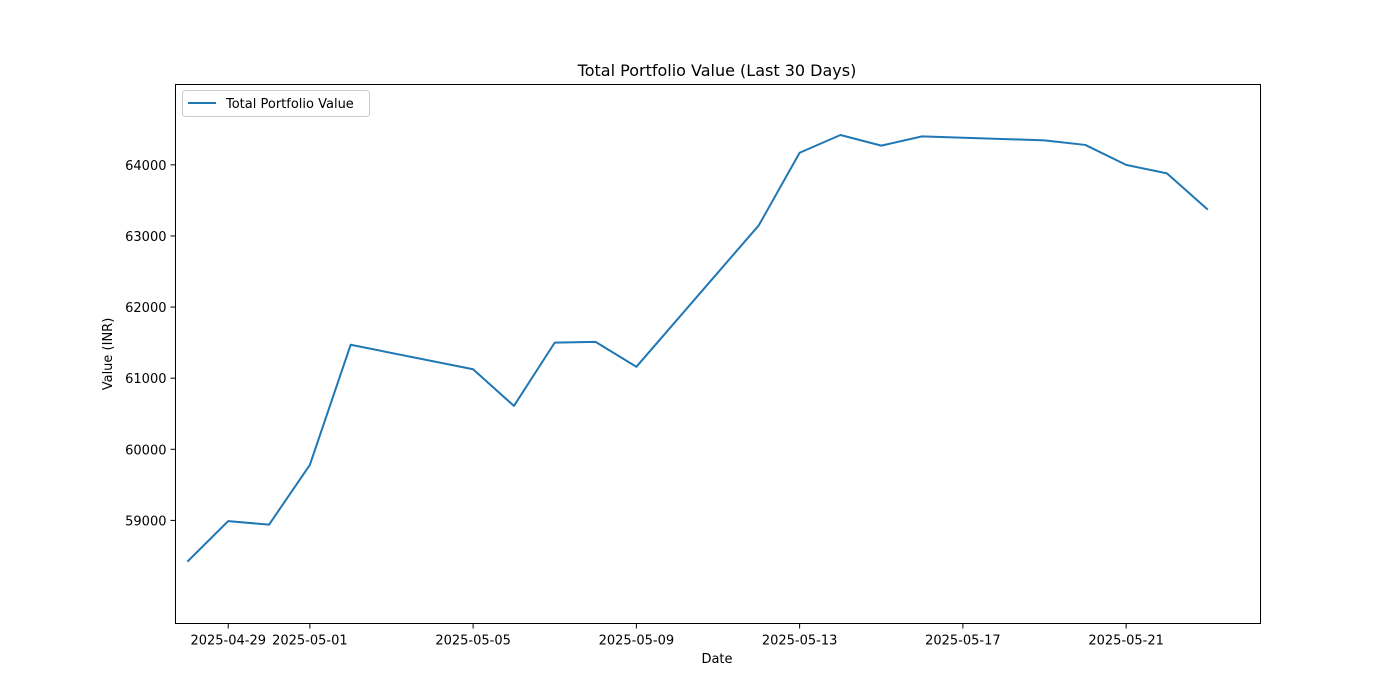 The height and width of the screenshot is (700, 1400). Describe the element at coordinates (150, 344) in the screenshot. I see `y-axis: 59000 60000 61000 62000 63000 64000` at that location.